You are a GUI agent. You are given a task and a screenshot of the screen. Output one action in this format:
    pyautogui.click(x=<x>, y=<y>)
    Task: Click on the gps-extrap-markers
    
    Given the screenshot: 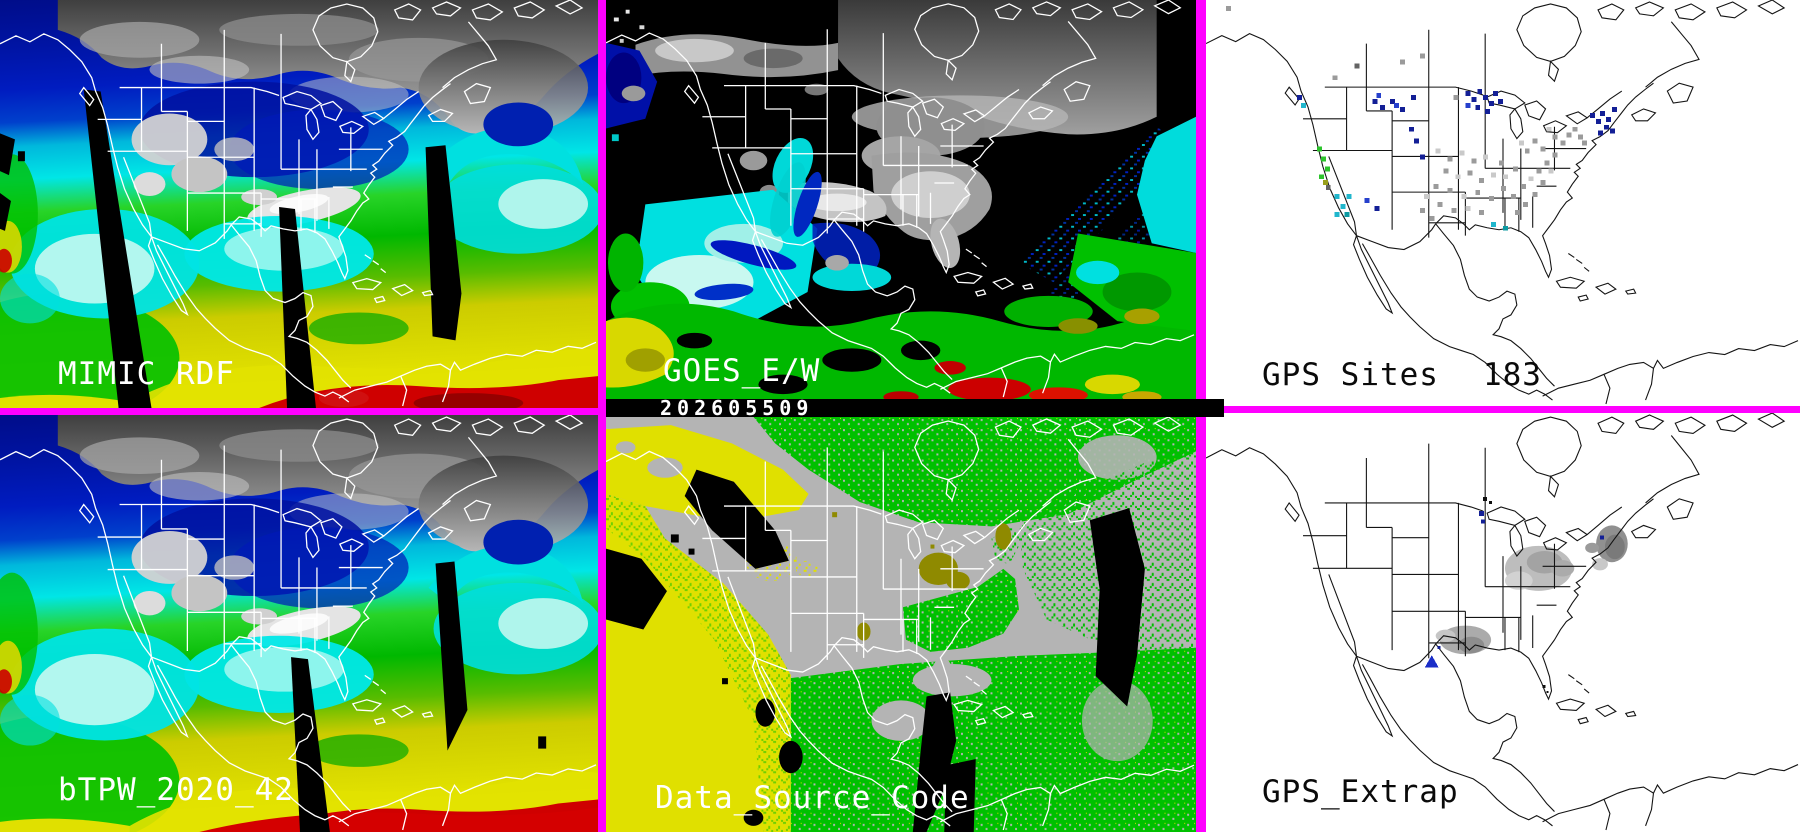 What is the action you would take?
    pyautogui.click(x=1514, y=595)
    